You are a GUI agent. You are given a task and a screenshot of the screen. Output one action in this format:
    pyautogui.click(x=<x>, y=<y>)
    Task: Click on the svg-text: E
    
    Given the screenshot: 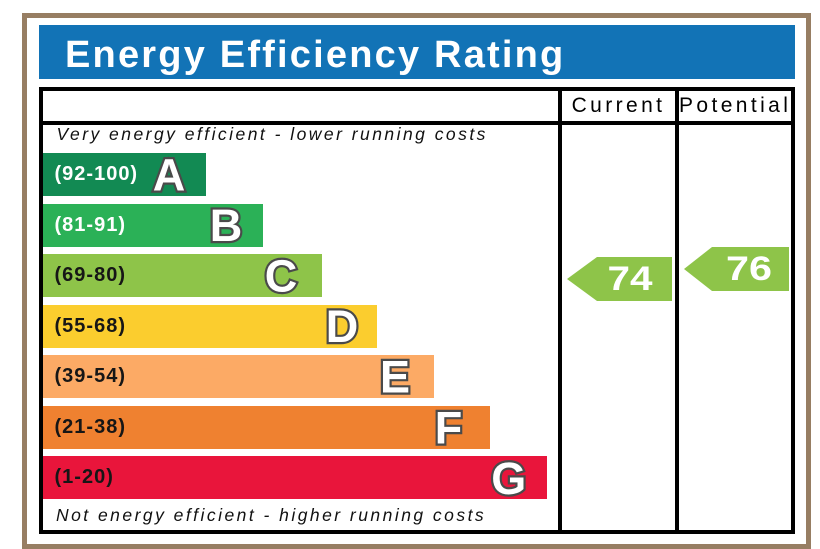 What is the action you would take?
    pyautogui.click(x=395, y=377)
    